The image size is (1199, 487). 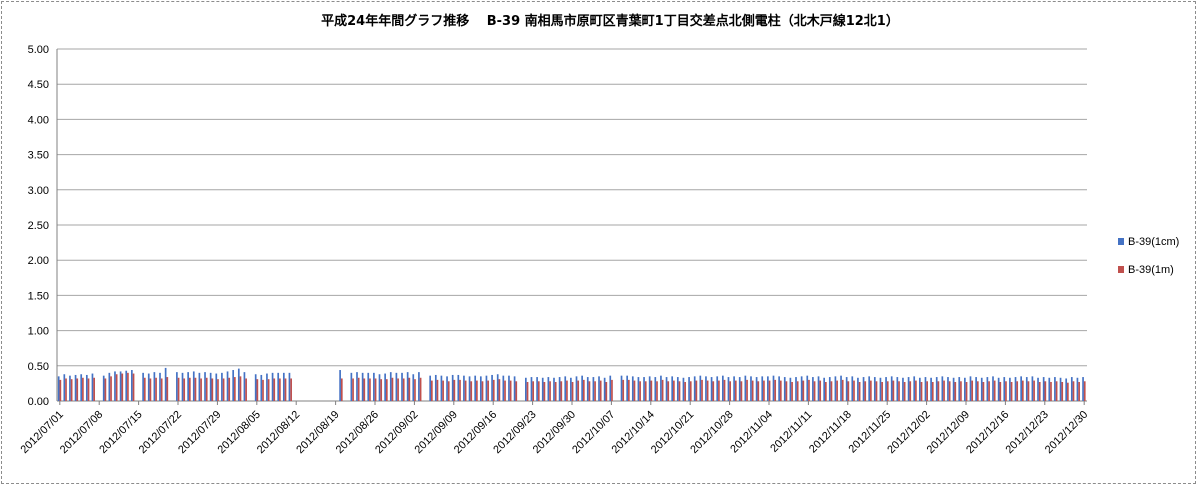 I want to click on y-tick-label: 3.00, so click(x=38, y=191).